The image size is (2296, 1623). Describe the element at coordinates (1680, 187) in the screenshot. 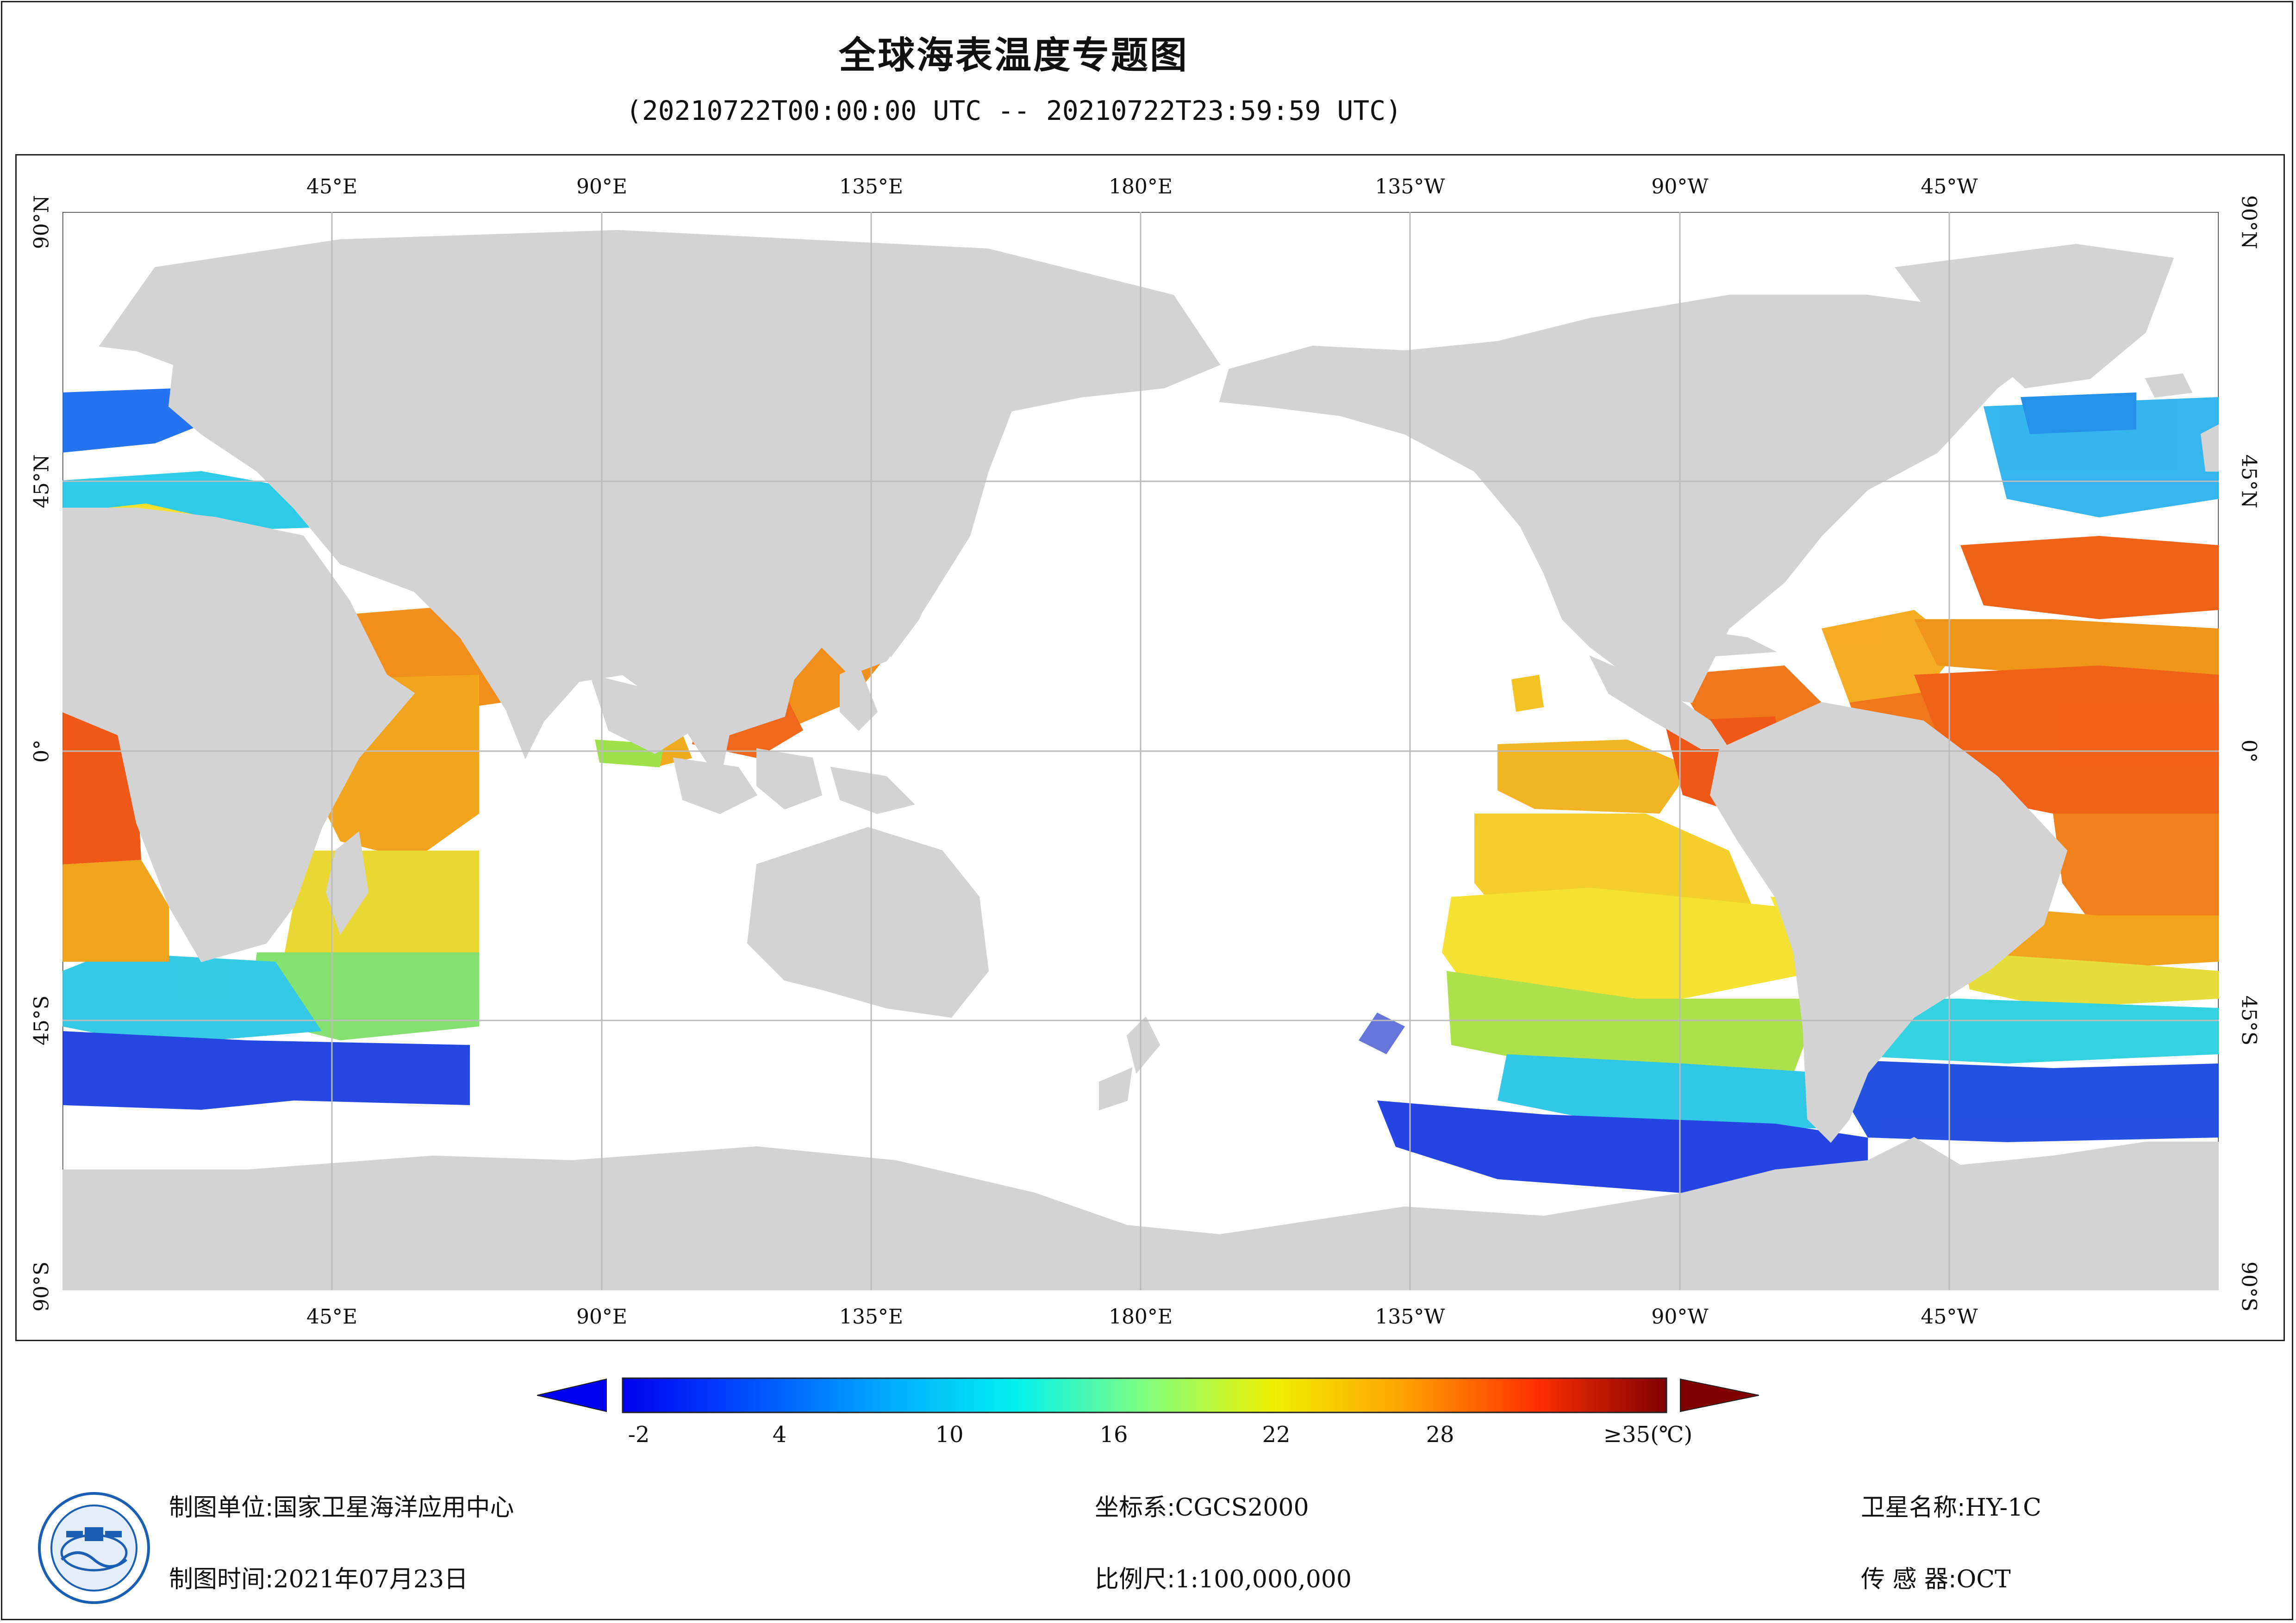

I see `lon-tick-top: 90°W` at that location.